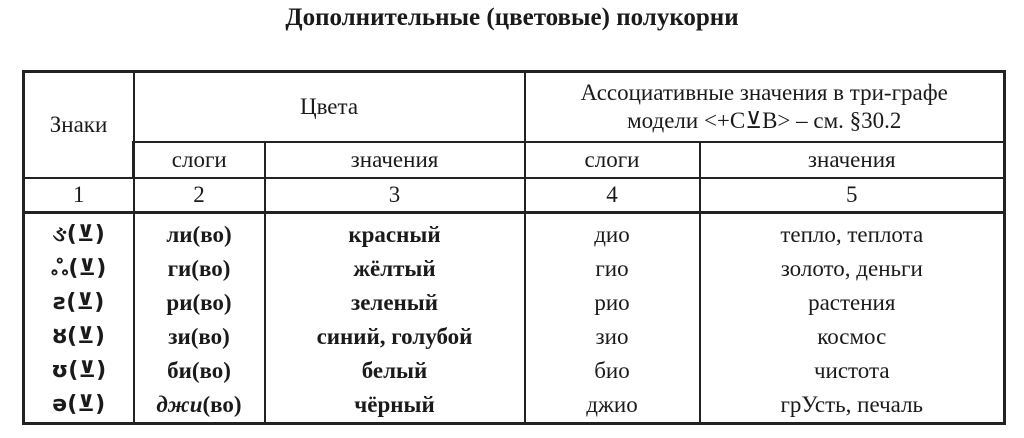 The height and width of the screenshot is (438, 1024). I want to click on syllable-cell: ли(во), so click(199, 232).